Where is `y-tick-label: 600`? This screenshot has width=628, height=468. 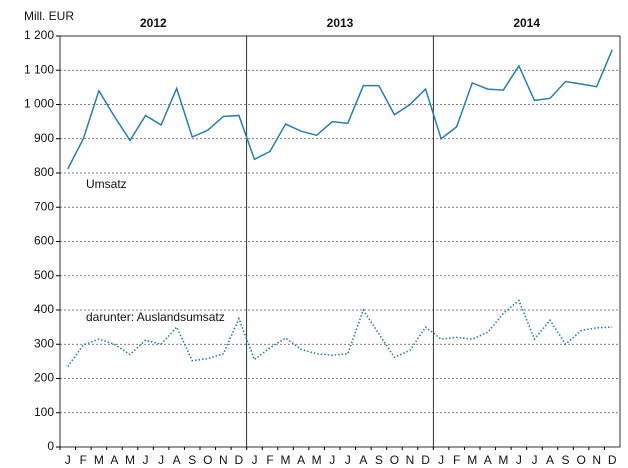
y-tick-label: 600 is located at coordinates (44, 241).